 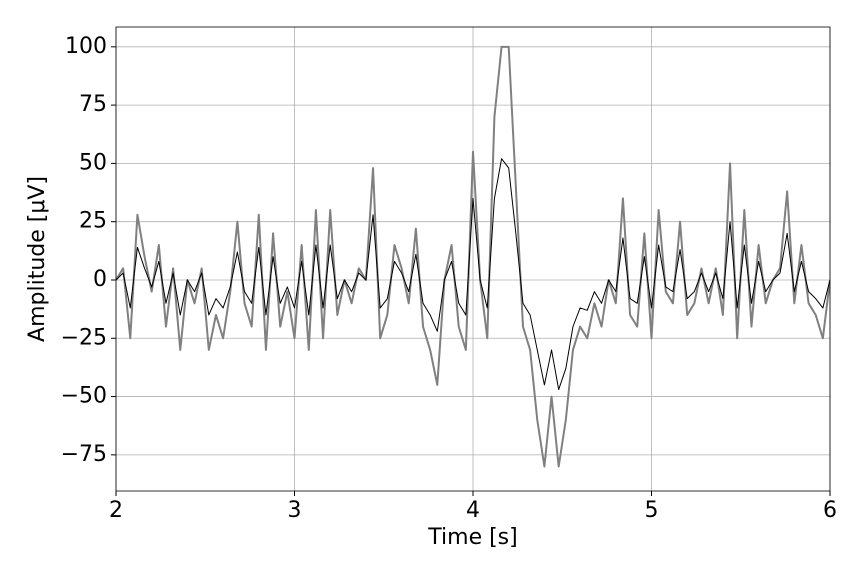 I want to click on y-tick-label: 0, so click(x=100, y=279).